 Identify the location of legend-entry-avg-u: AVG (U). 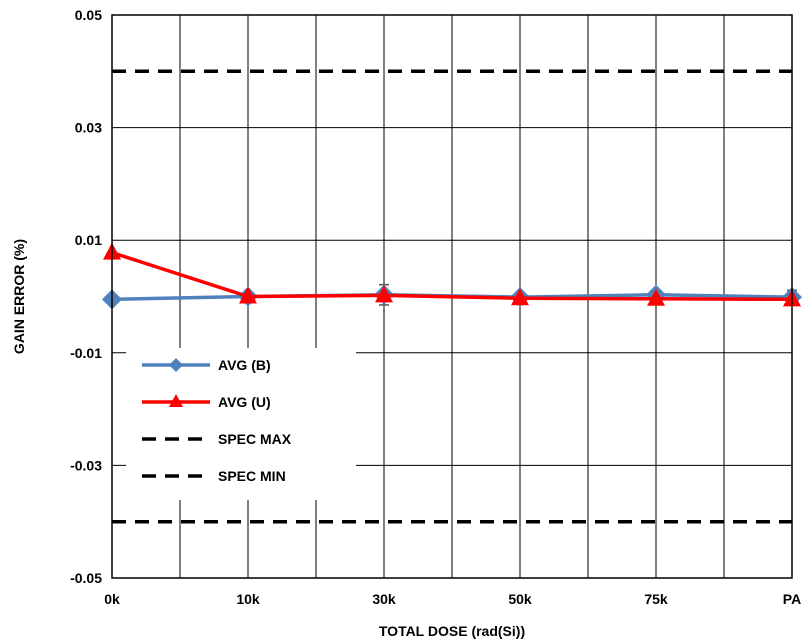
(206, 402).